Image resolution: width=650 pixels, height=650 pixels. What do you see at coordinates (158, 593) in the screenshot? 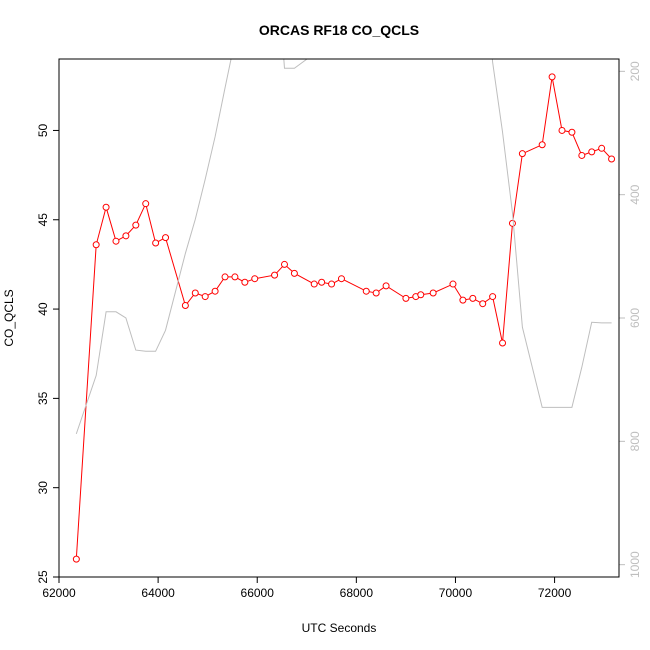
I see `x-tick-label: 64000` at bounding box center [158, 593].